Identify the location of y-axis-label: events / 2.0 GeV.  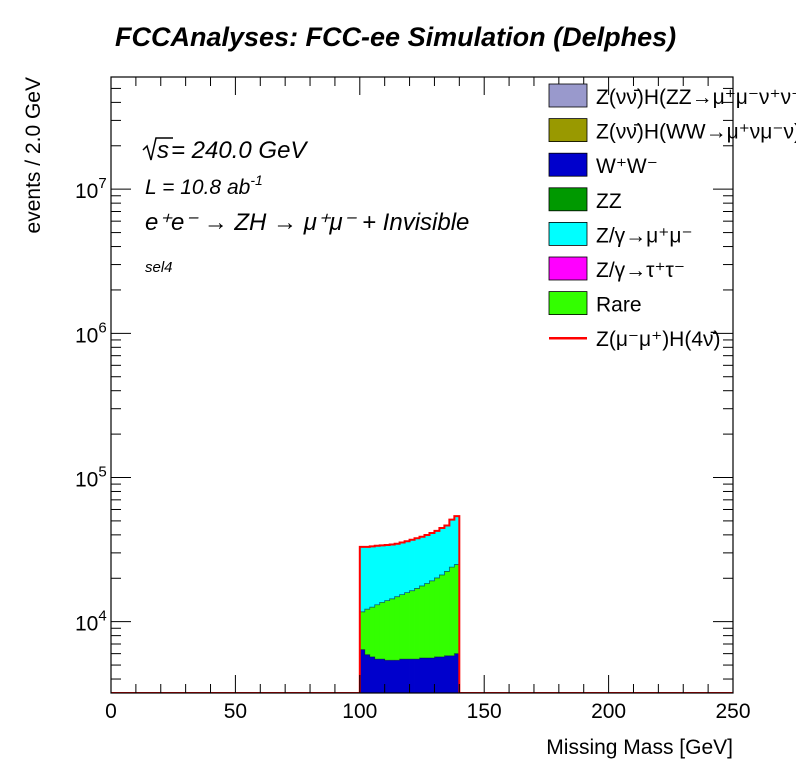
(33, 155).